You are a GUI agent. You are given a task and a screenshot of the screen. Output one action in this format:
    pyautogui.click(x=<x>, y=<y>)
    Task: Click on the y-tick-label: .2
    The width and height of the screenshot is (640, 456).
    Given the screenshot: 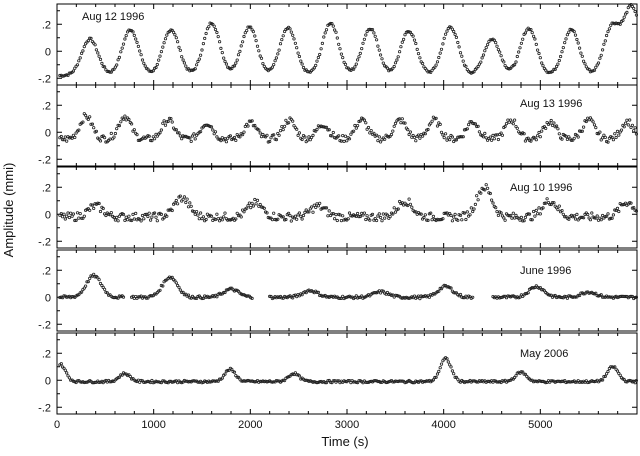 What is the action you would take?
    pyautogui.click(x=46, y=271)
    